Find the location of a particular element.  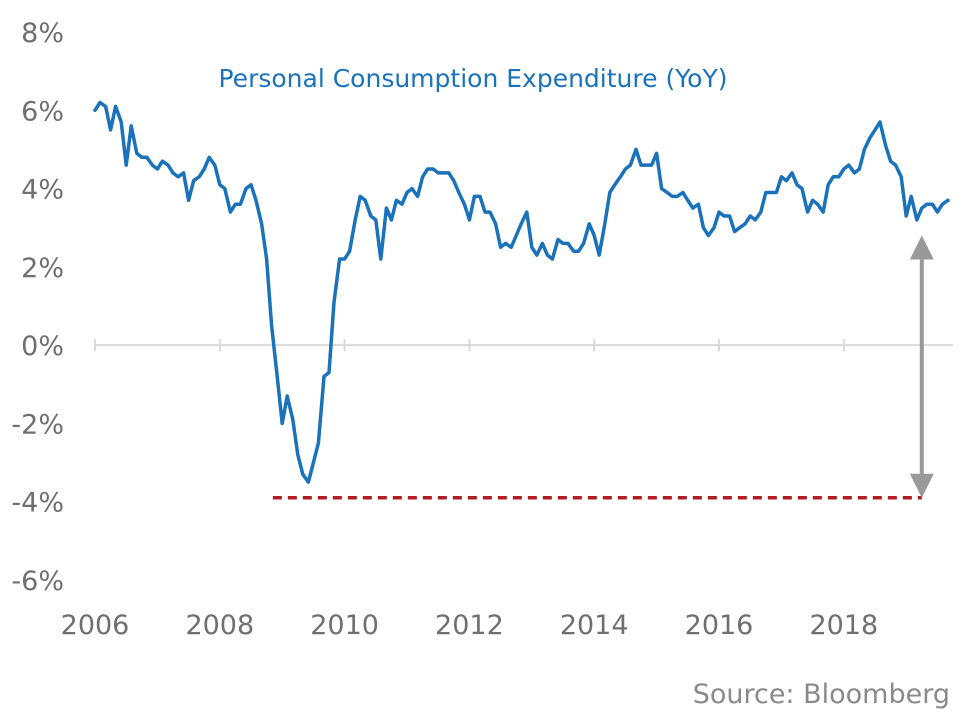

x-tick-label: 2018 is located at coordinates (843, 625).